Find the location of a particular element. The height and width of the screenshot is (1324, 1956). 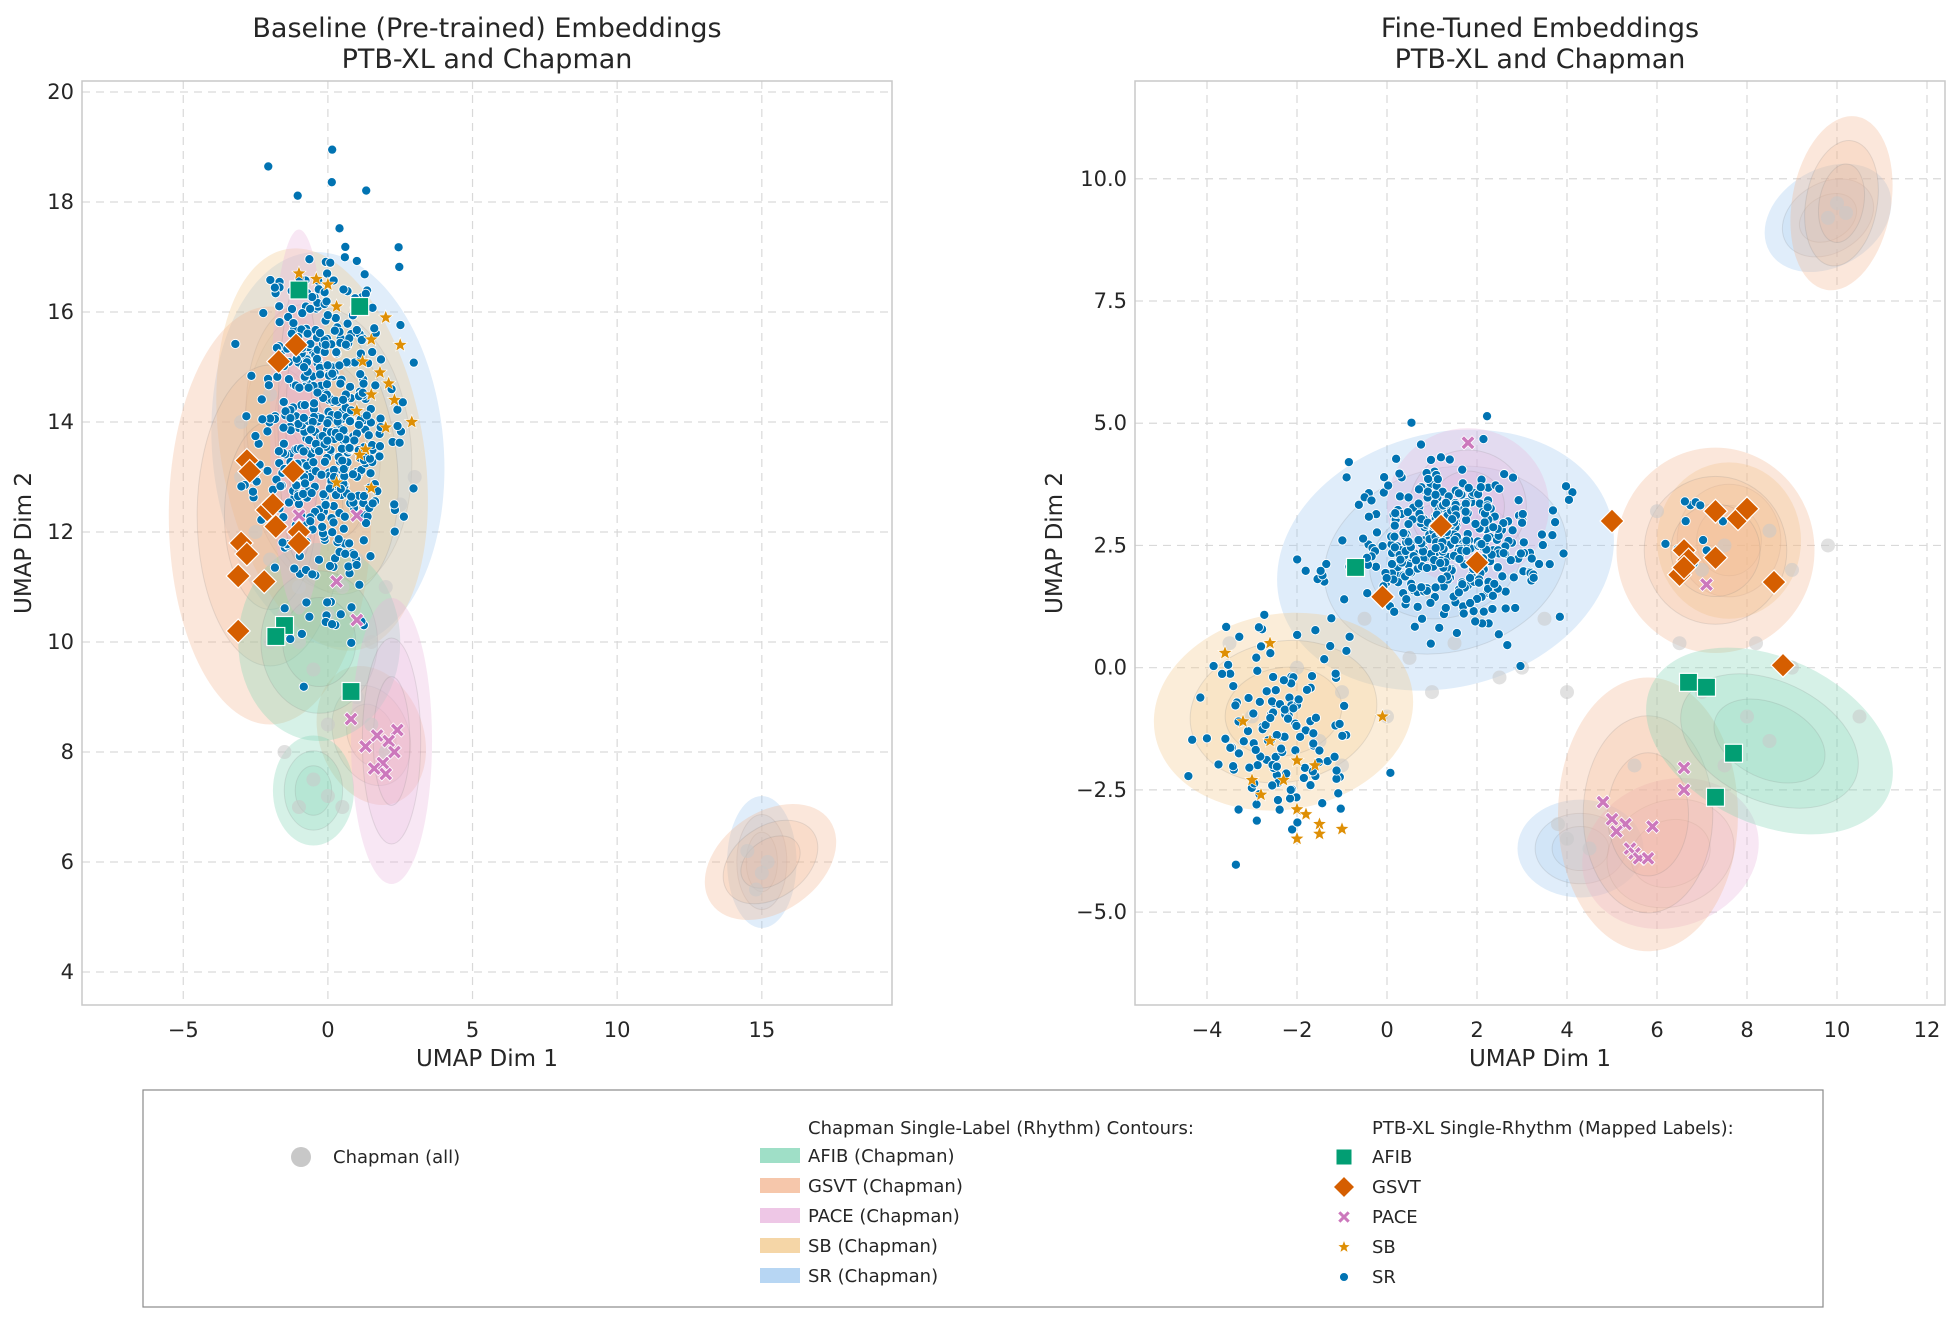

legend-ptbxl-label-gsvt: GSVT is located at coordinates (1397, 1187).